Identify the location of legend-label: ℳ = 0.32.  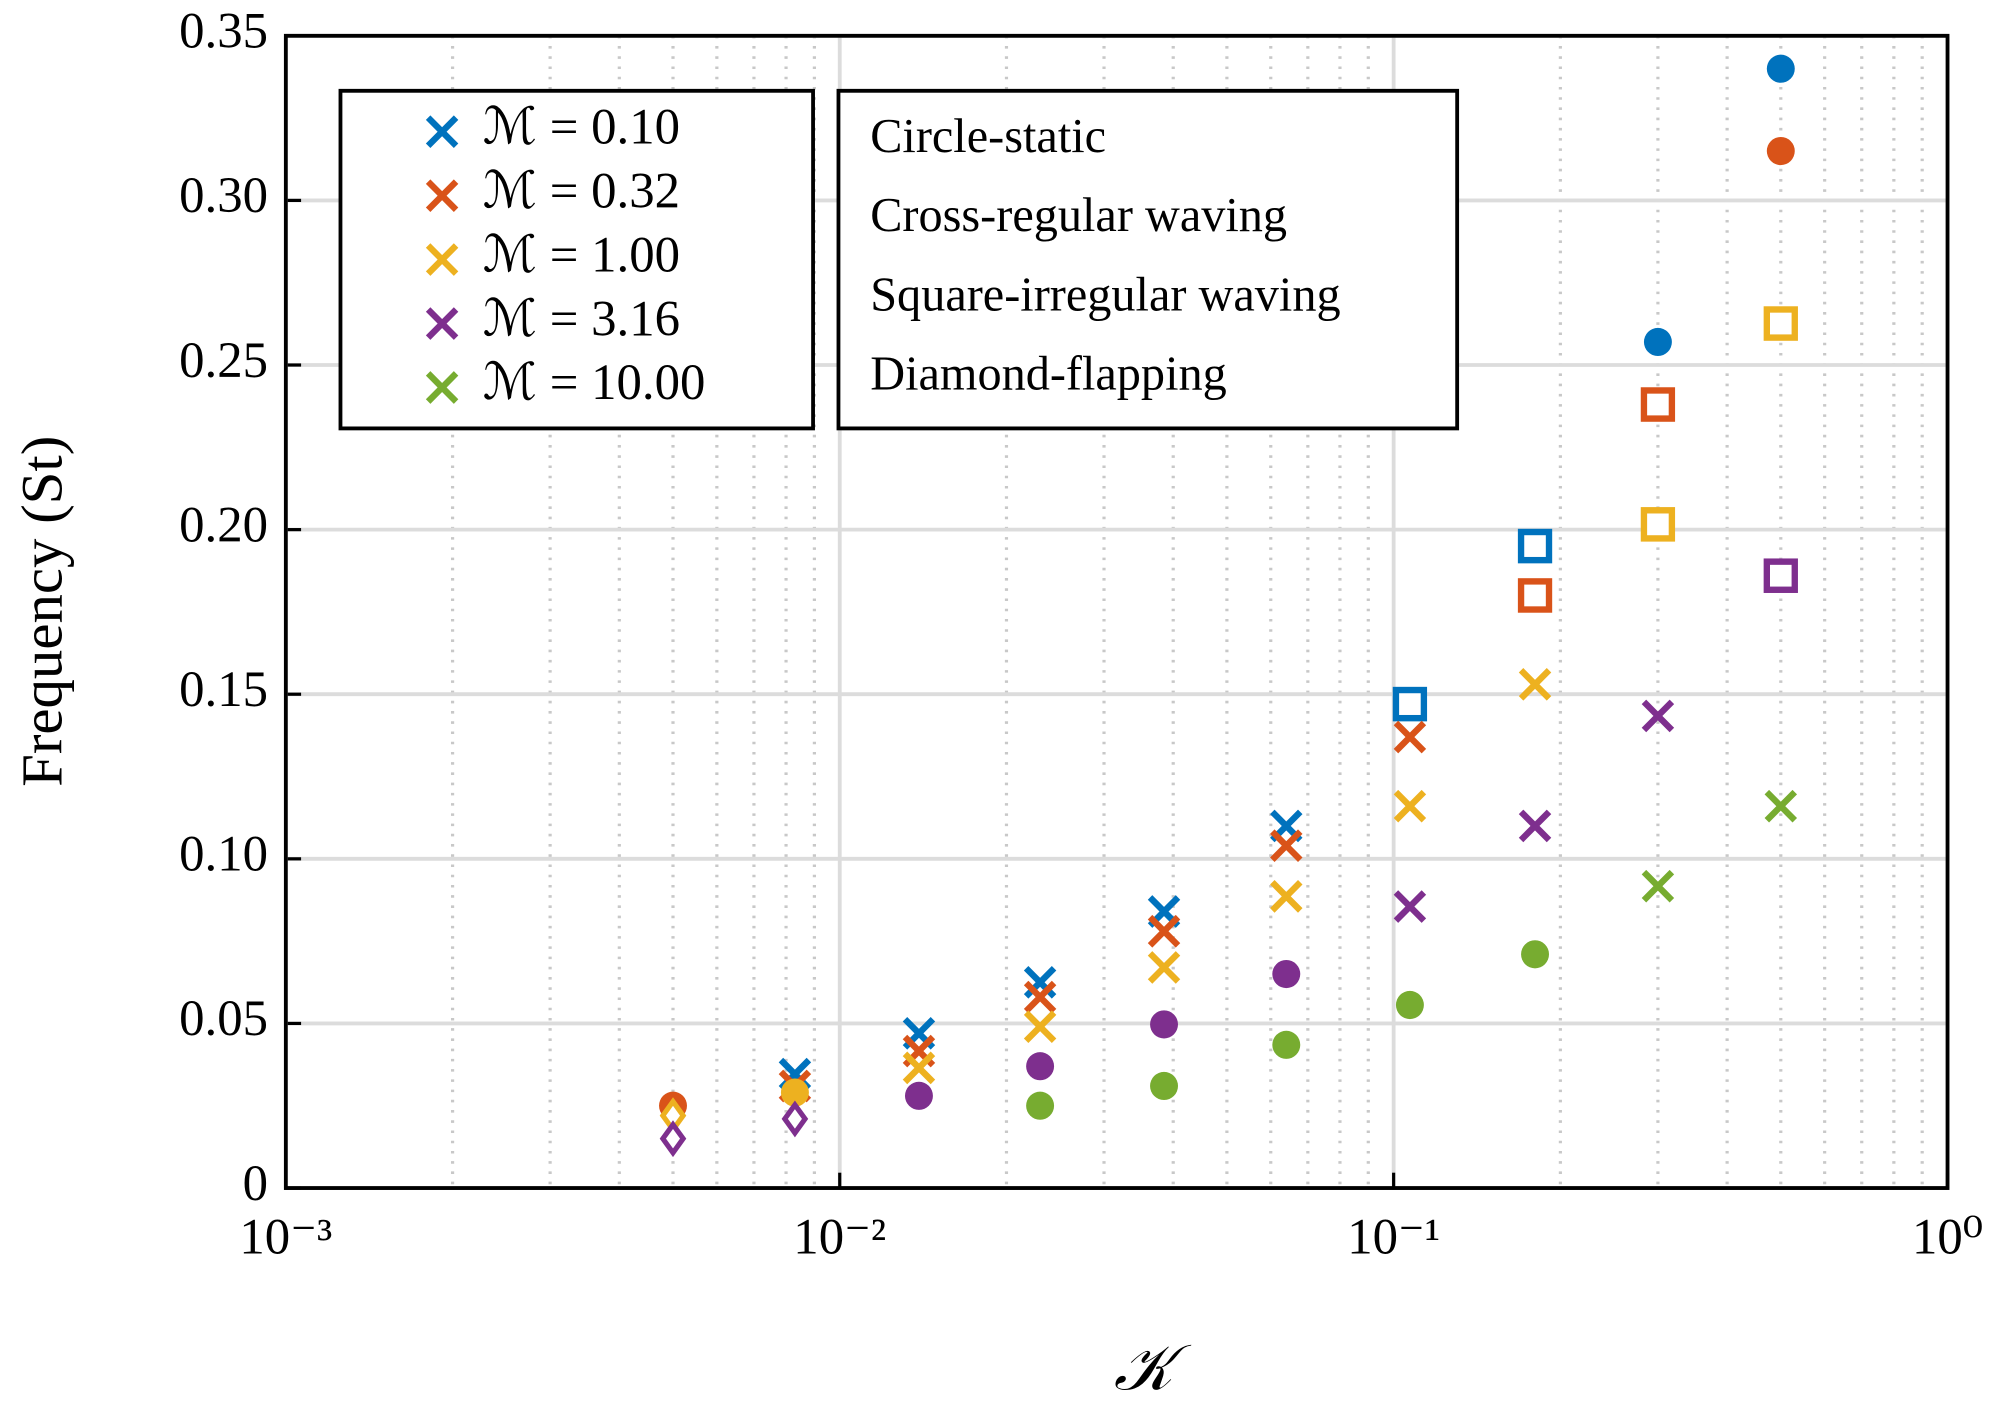
(581, 191).